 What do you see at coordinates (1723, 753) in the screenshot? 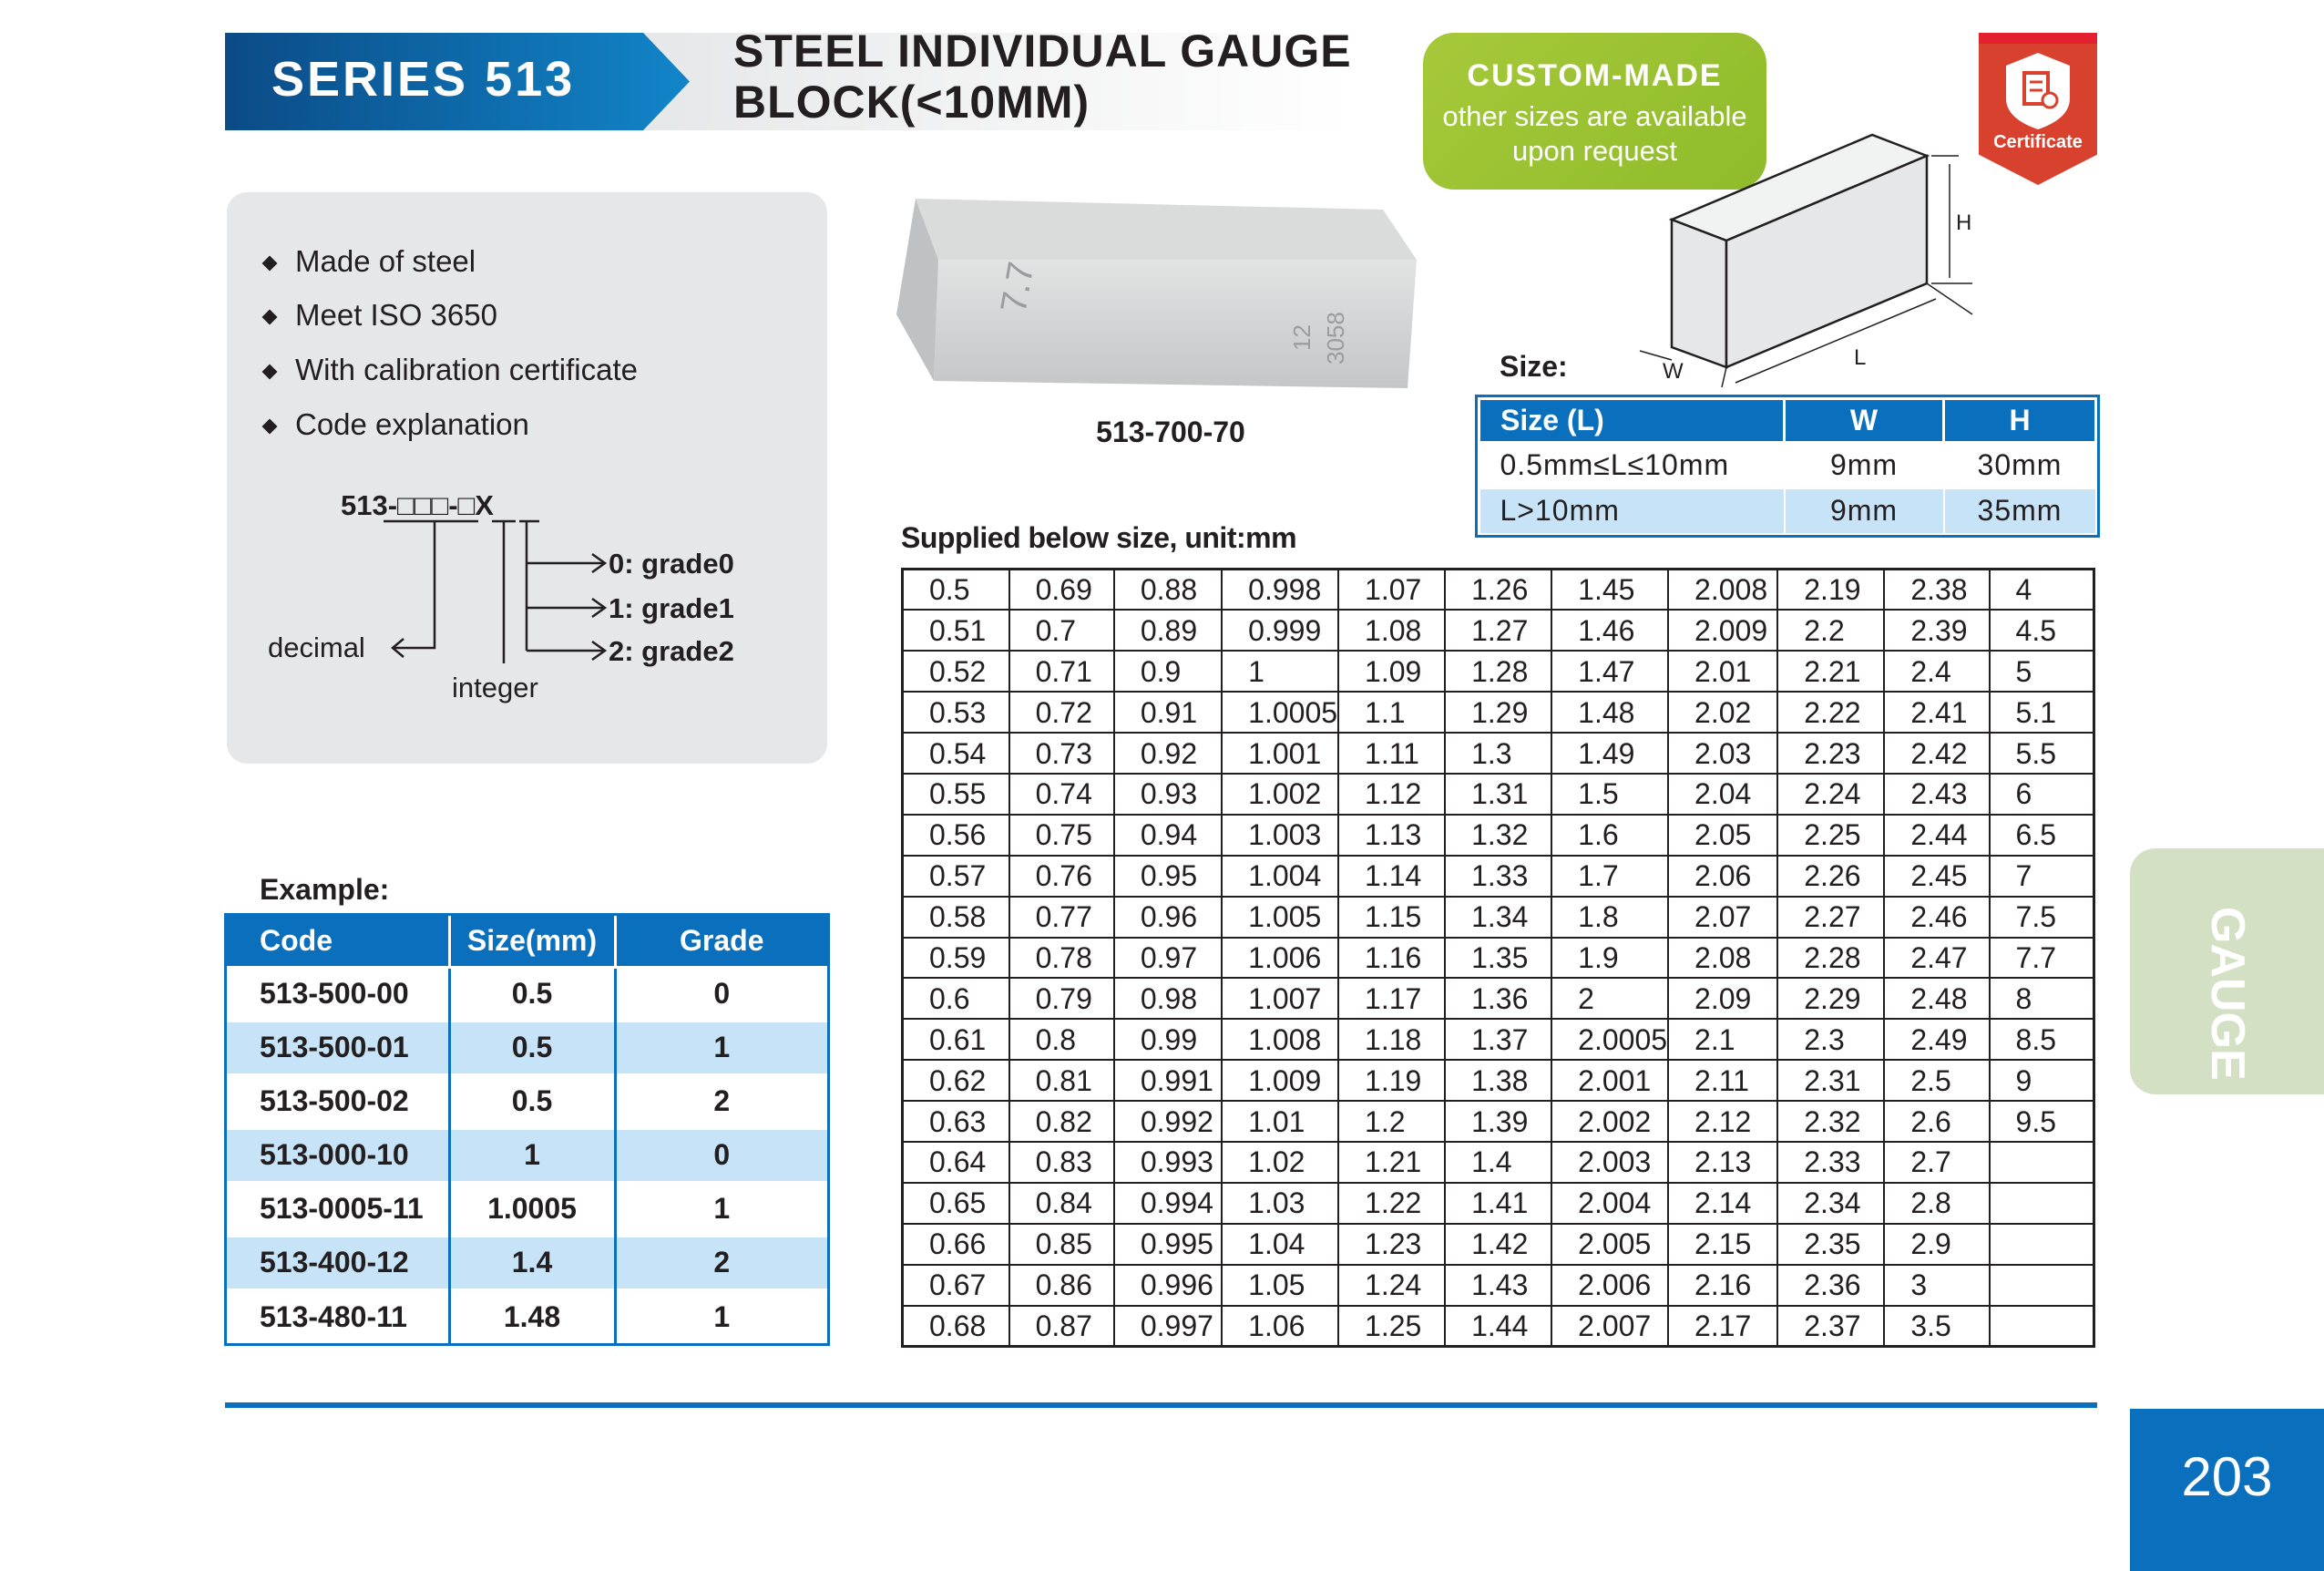
I see `size-cell: 2.03` at bounding box center [1723, 753].